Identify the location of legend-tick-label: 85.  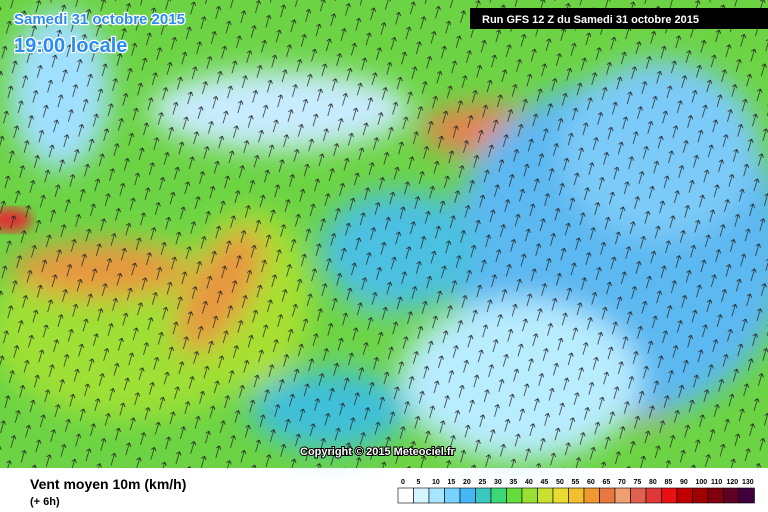
(669, 482).